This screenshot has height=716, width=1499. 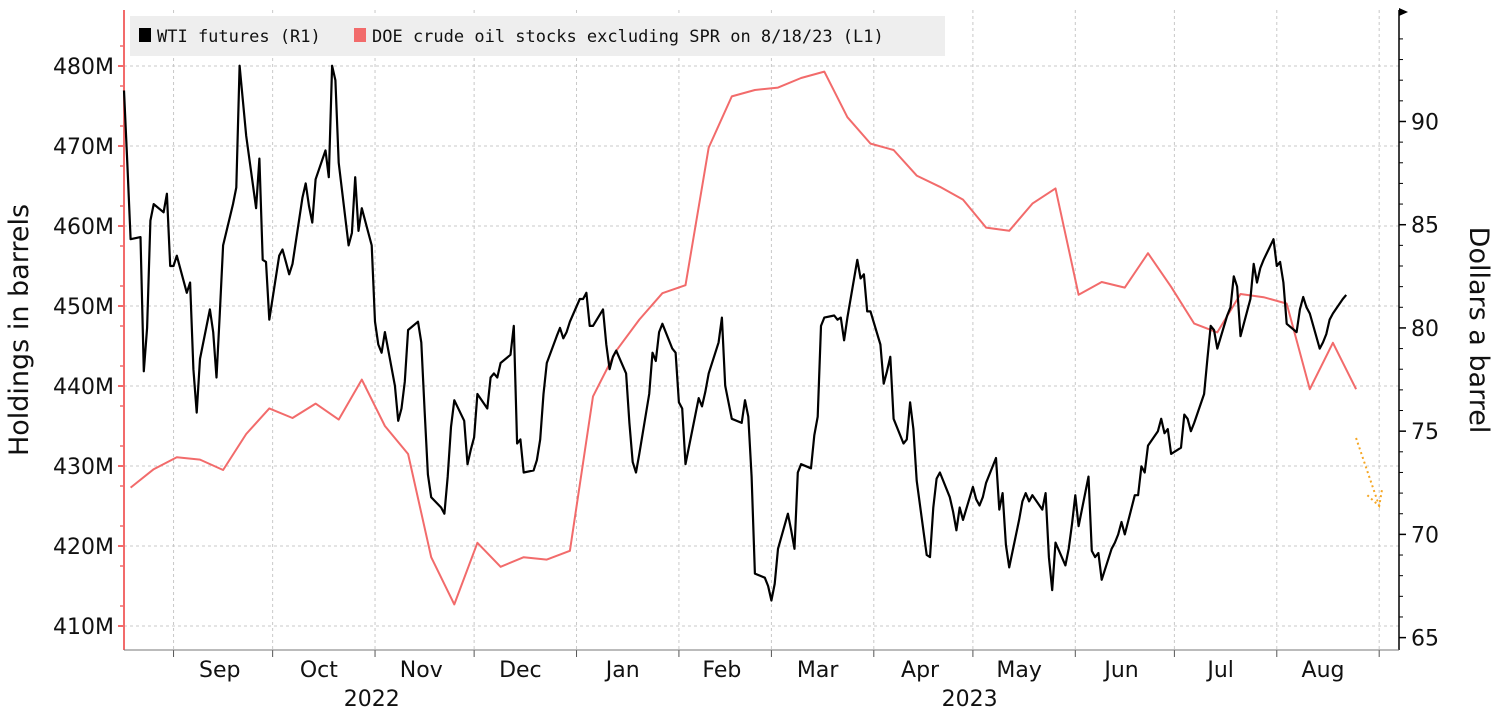 What do you see at coordinates (19, 330) in the screenshot?
I see `left-axis-title: Holdings in barrels` at bounding box center [19, 330].